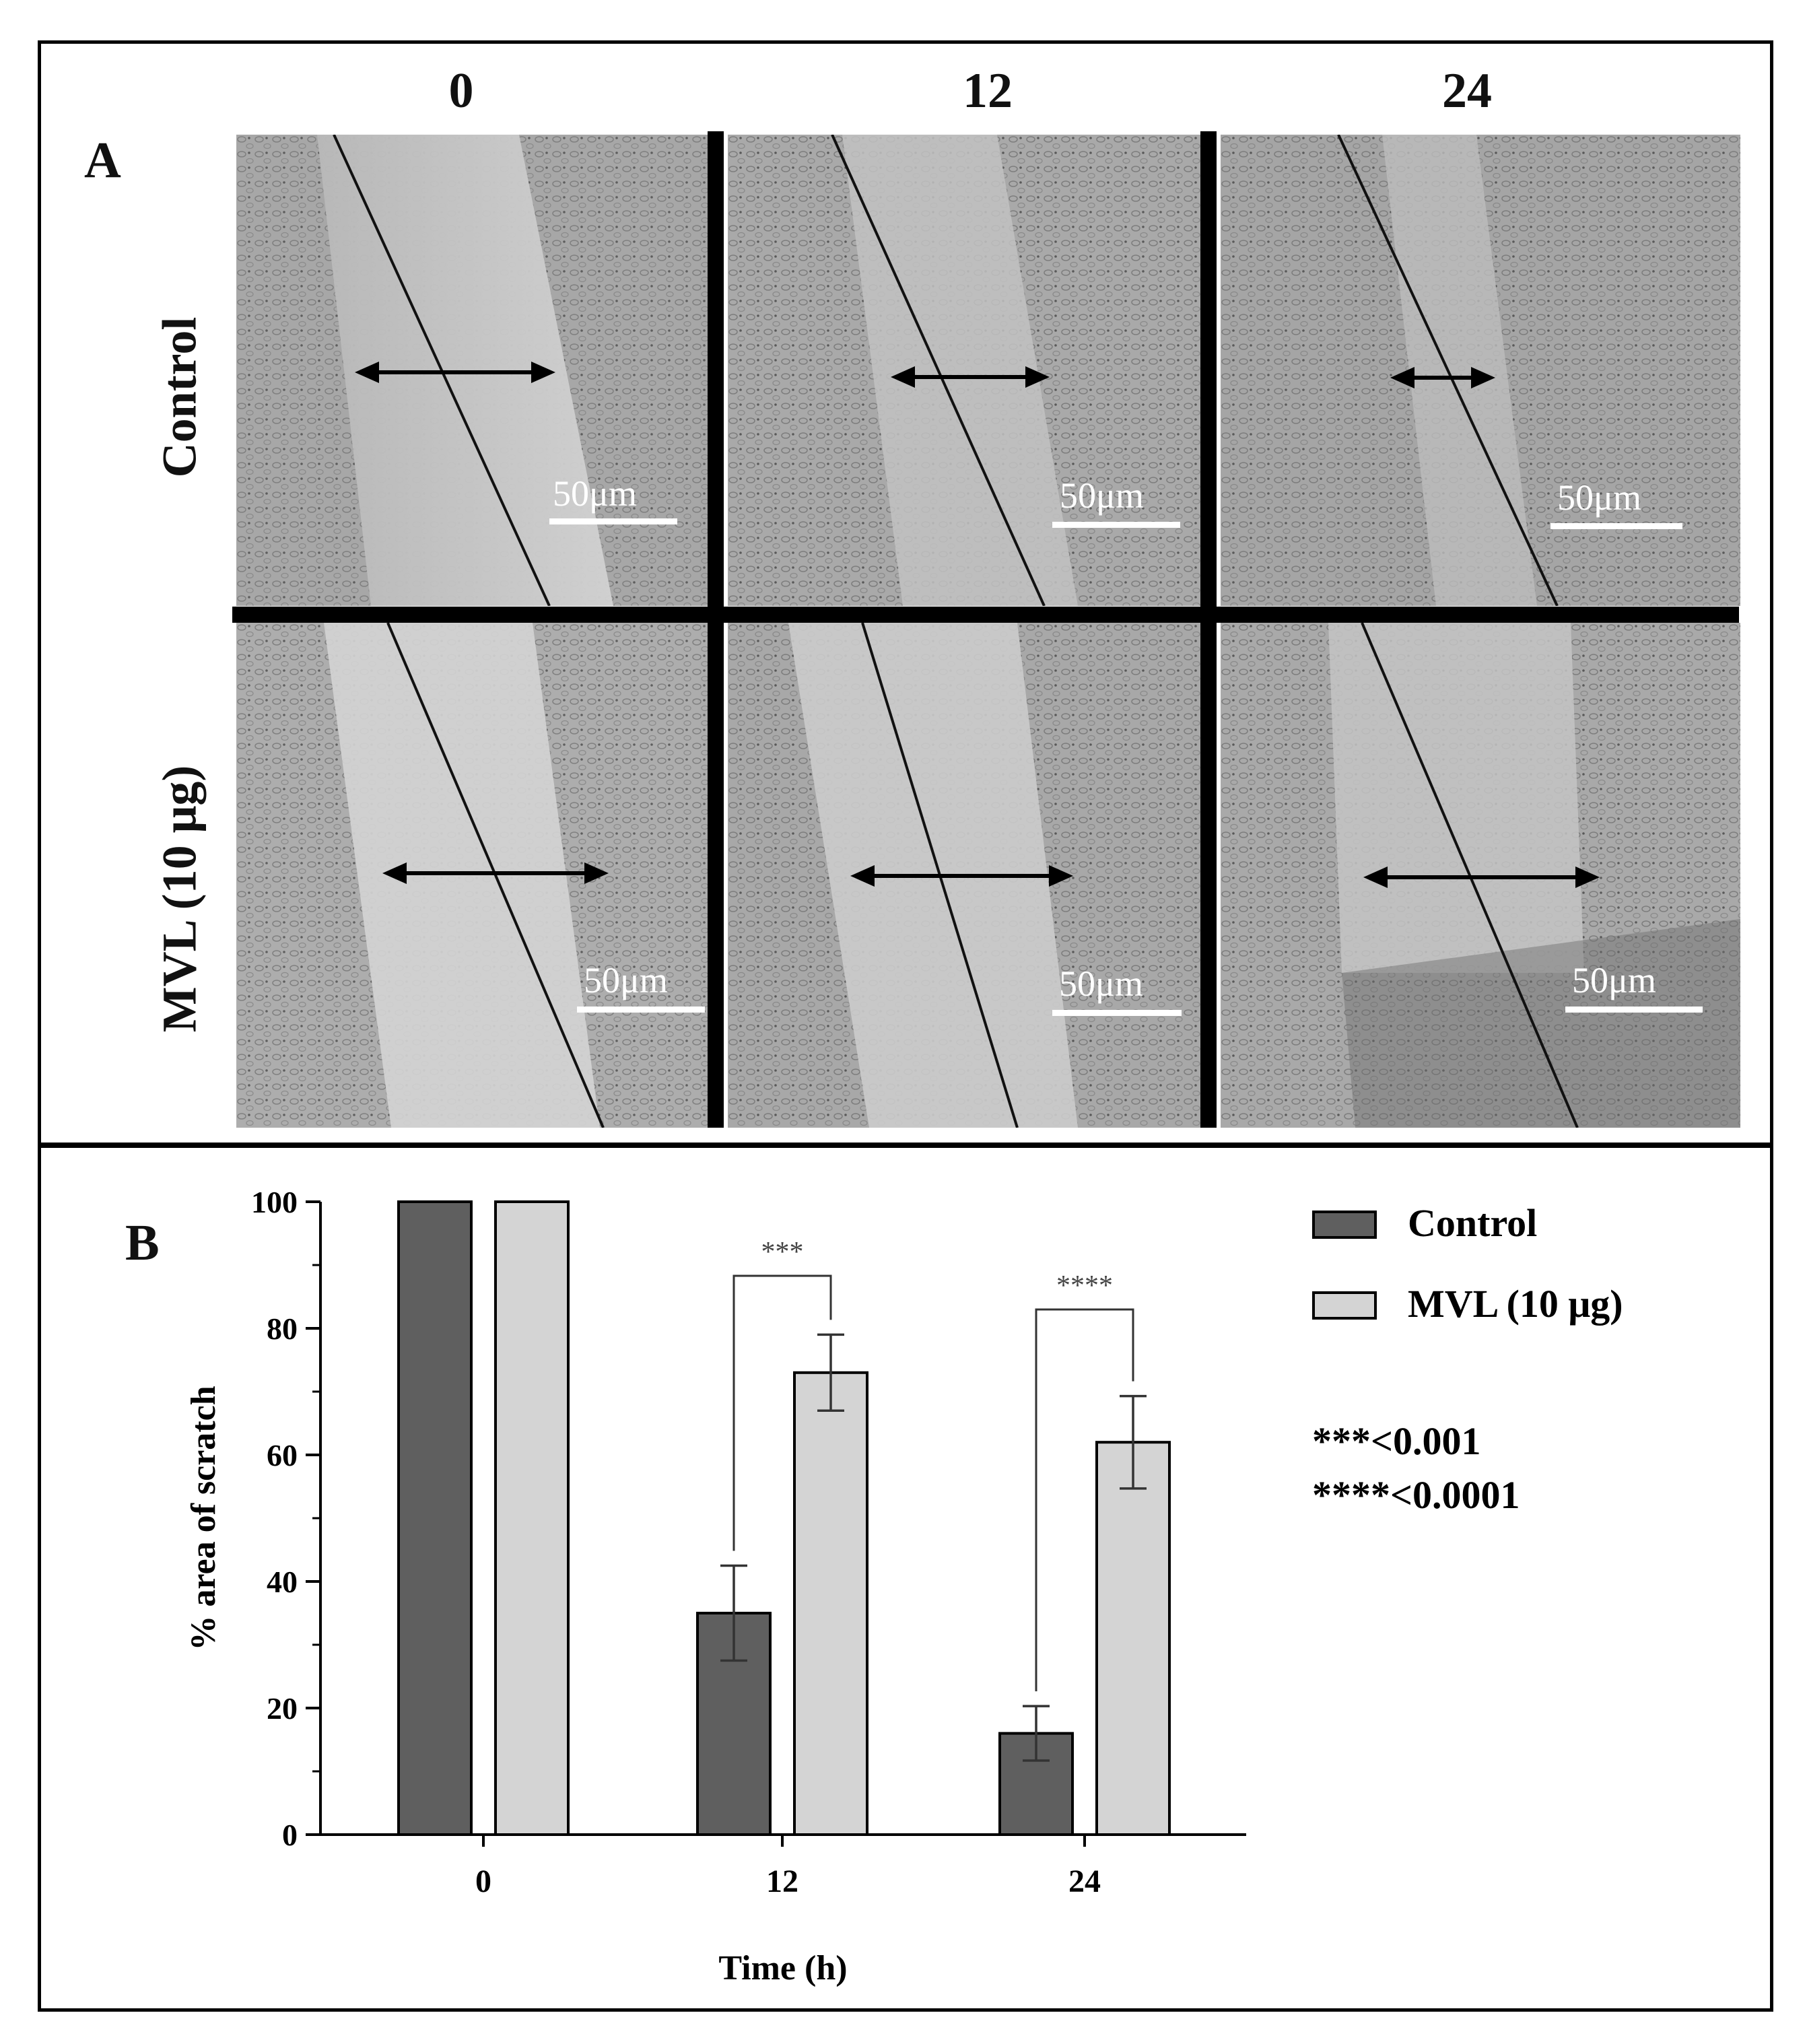 This screenshot has width=1807, height=2044. Describe the element at coordinates (1084, 1881) in the screenshot. I see `x-tick-label: 24` at that location.